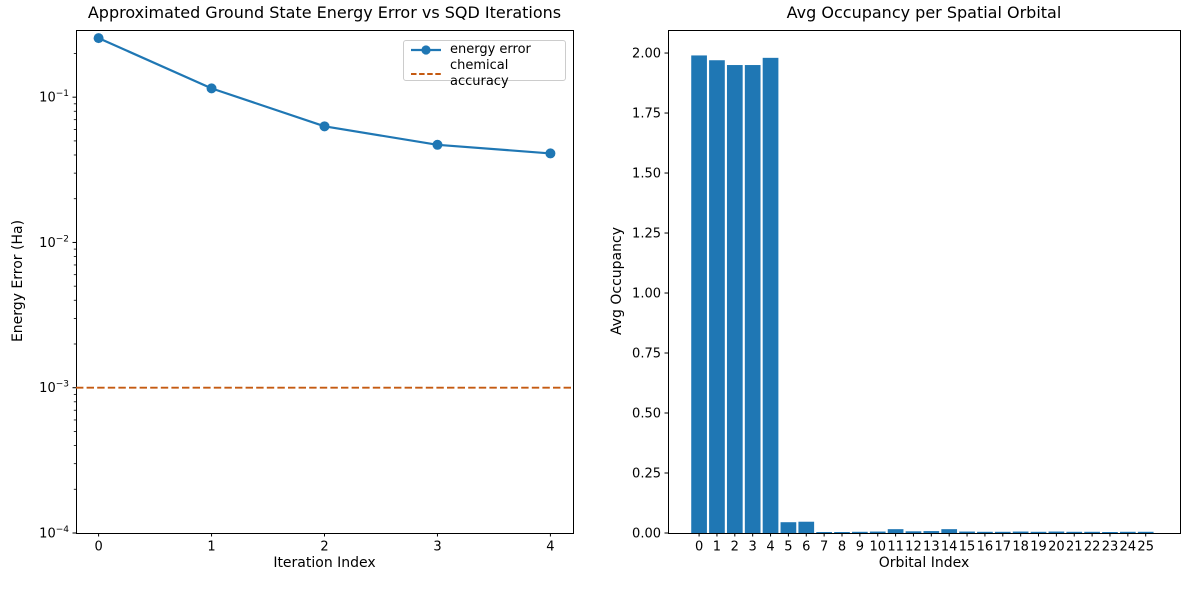 The height and width of the screenshot is (590, 1189). What do you see at coordinates (860, 547) in the screenshot?
I see `x-tick-label: 9` at bounding box center [860, 547].